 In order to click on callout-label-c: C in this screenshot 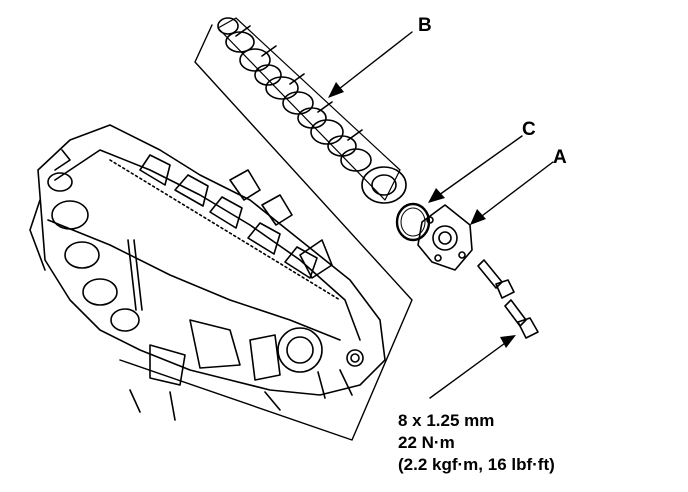, I will do `click(529, 129)`.